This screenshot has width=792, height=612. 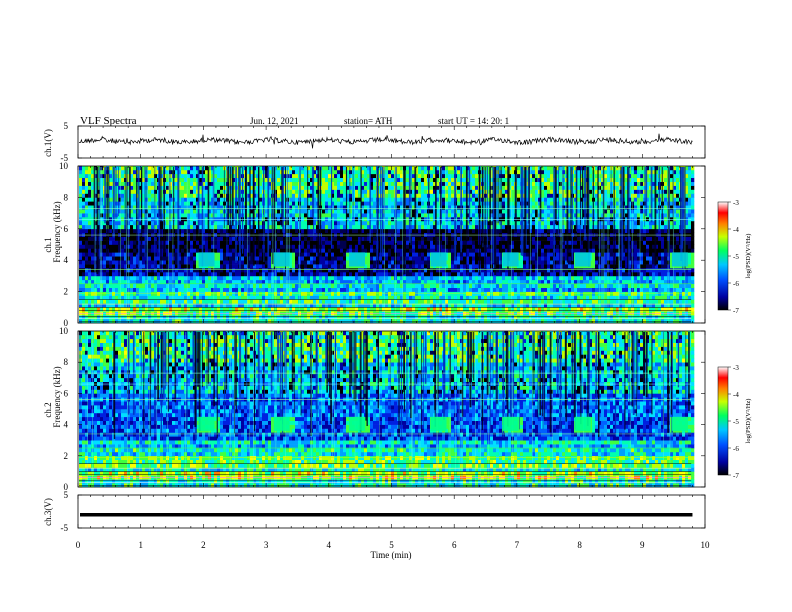 What do you see at coordinates (517, 545) in the screenshot?
I see `x-tick-label: 7` at bounding box center [517, 545].